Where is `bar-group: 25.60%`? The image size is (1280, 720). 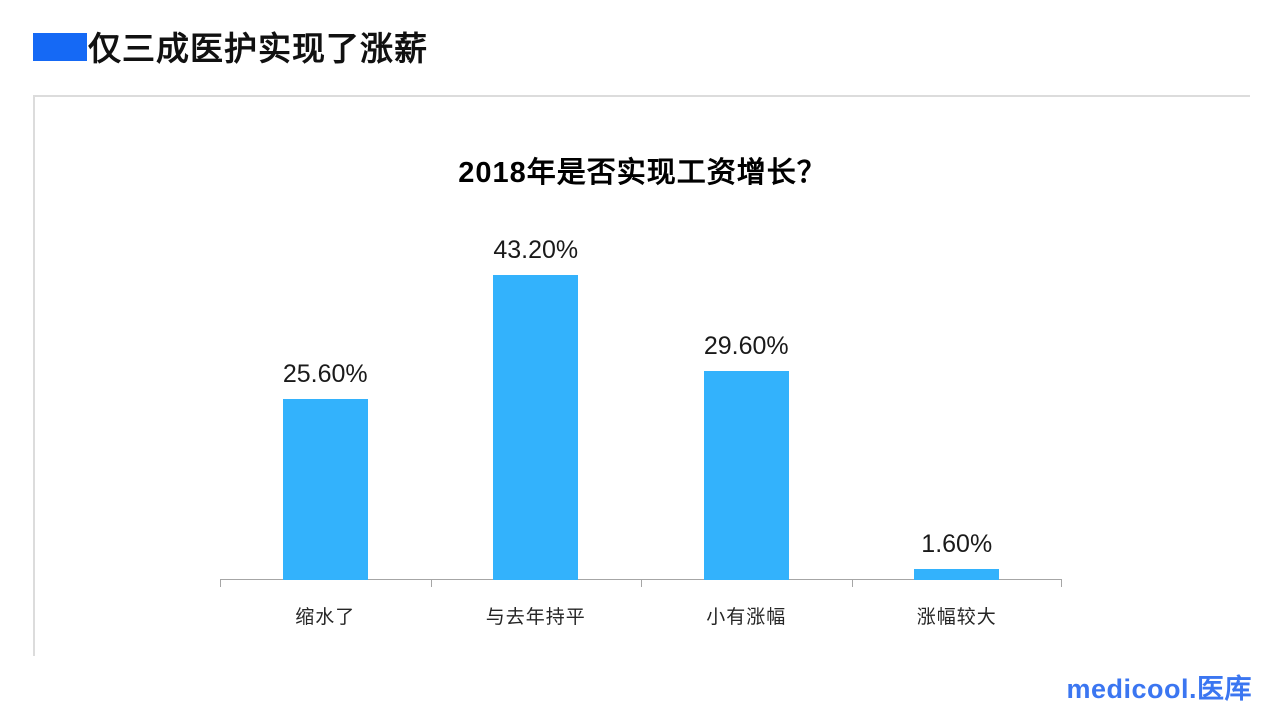
bar-group: 25.60% is located at coordinates (325, 403).